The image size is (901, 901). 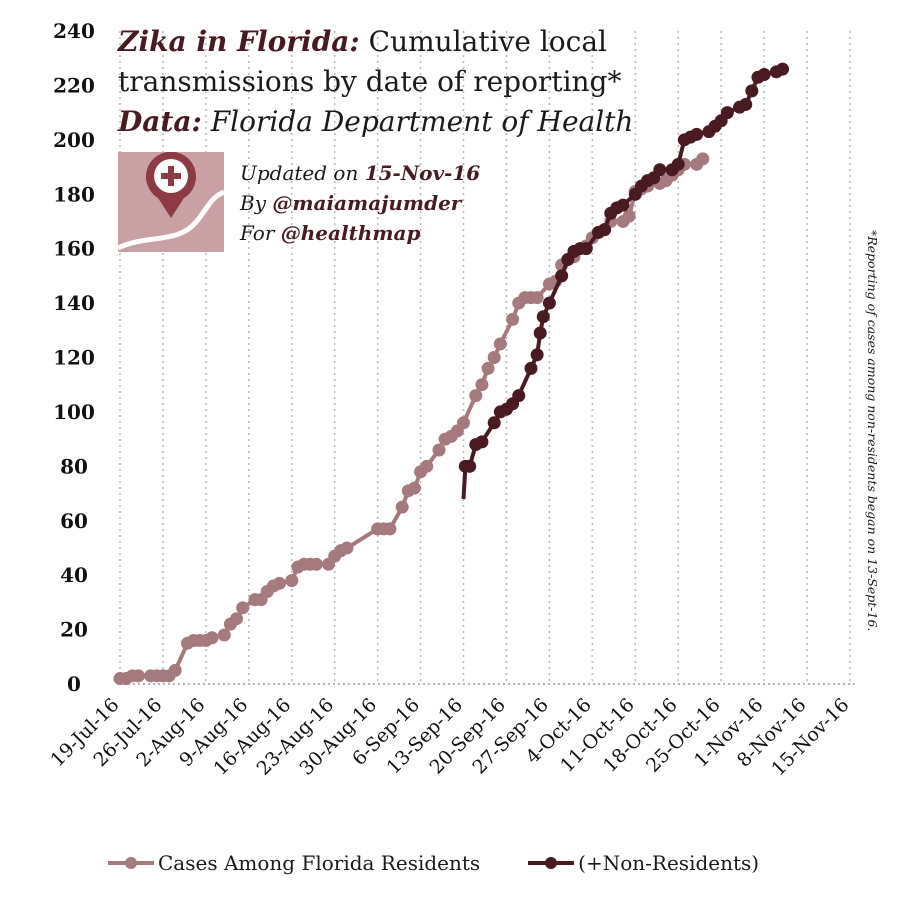 What do you see at coordinates (74, 466) in the screenshot?
I see `y-tick-label: 80` at bounding box center [74, 466].